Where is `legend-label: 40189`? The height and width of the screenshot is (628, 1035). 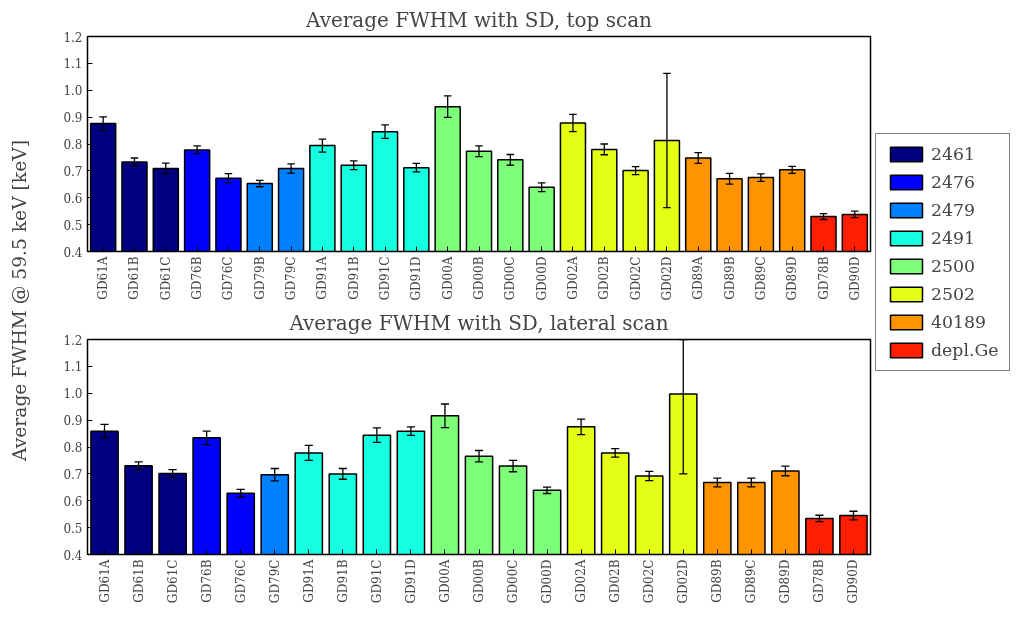 legend-label: 40189 is located at coordinates (959, 322).